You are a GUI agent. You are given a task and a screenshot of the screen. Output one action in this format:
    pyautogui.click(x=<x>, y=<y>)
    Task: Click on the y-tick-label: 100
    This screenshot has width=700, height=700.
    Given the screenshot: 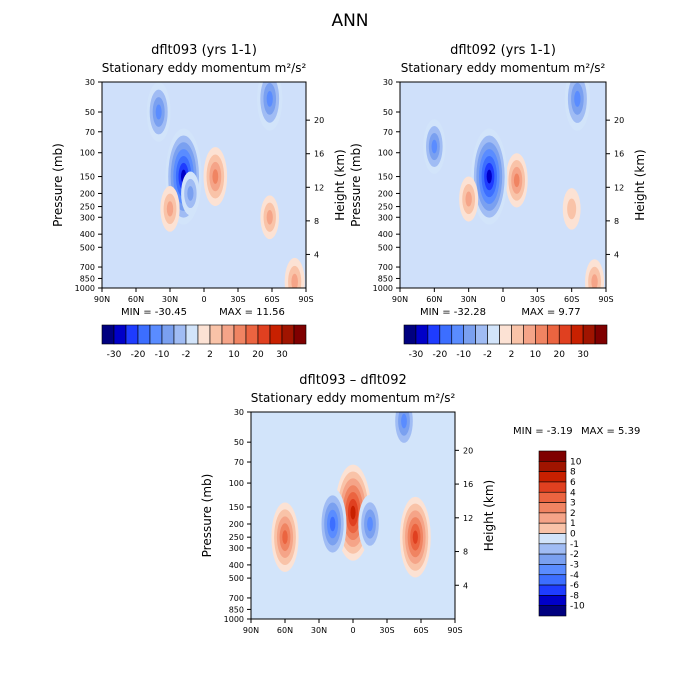 What is the action you would take?
    pyautogui.click(x=87, y=153)
    